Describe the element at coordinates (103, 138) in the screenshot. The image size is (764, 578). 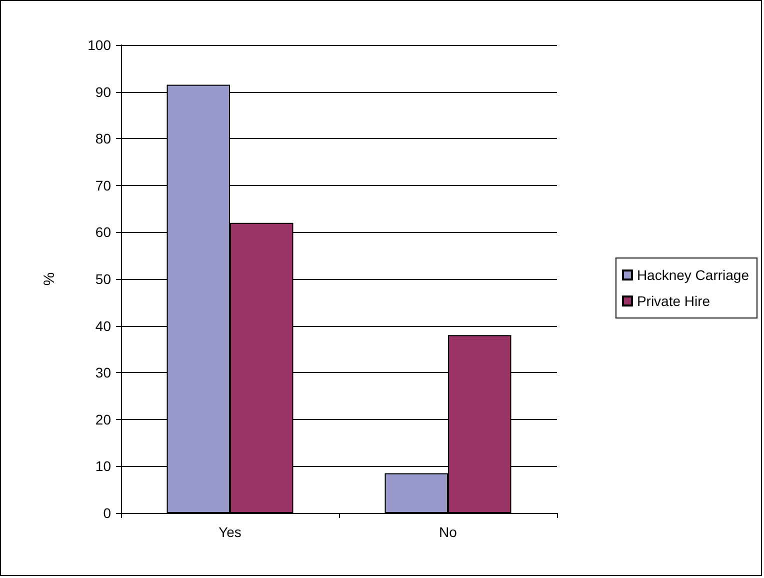
I see `y-tick-label: 80` at that location.